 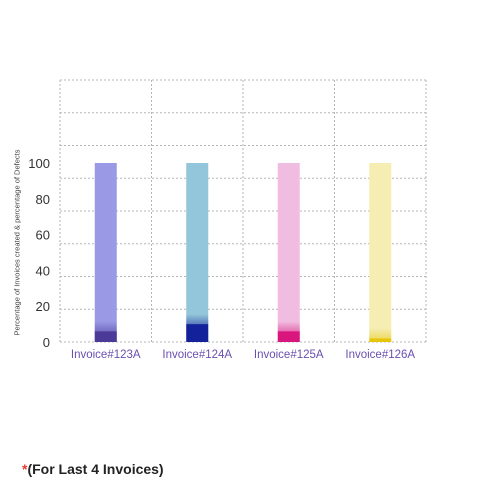 What do you see at coordinates (380, 355) in the screenshot?
I see `x-category-label: Invoice#126A` at bounding box center [380, 355].